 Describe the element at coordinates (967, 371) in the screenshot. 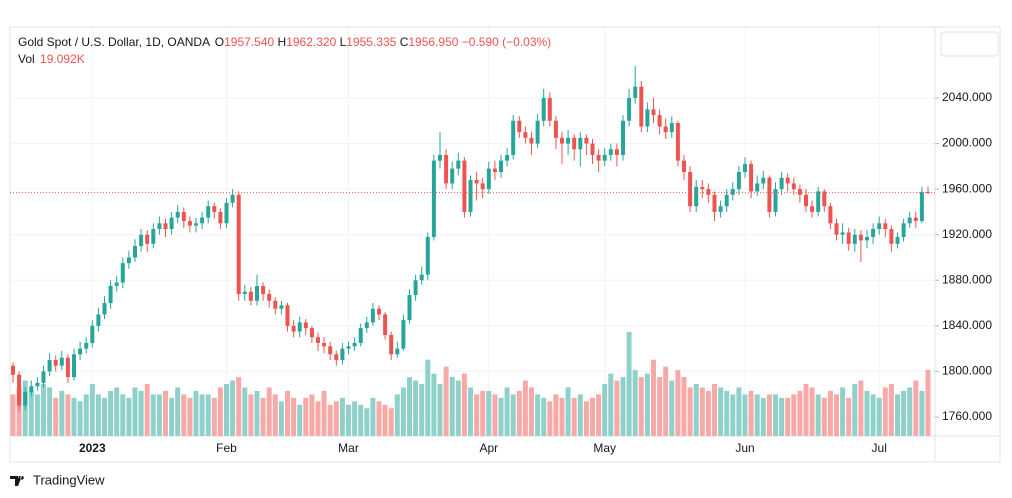

I see `y-tick-label: 1800.000` at that location.